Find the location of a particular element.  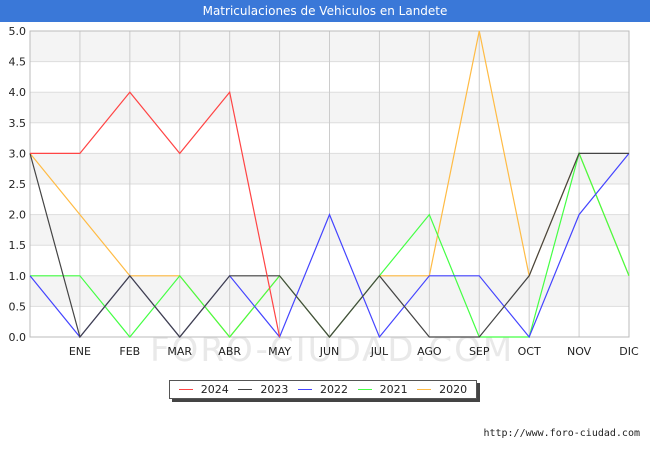

y-tick-label: 4.5 is located at coordinates (18, 62).